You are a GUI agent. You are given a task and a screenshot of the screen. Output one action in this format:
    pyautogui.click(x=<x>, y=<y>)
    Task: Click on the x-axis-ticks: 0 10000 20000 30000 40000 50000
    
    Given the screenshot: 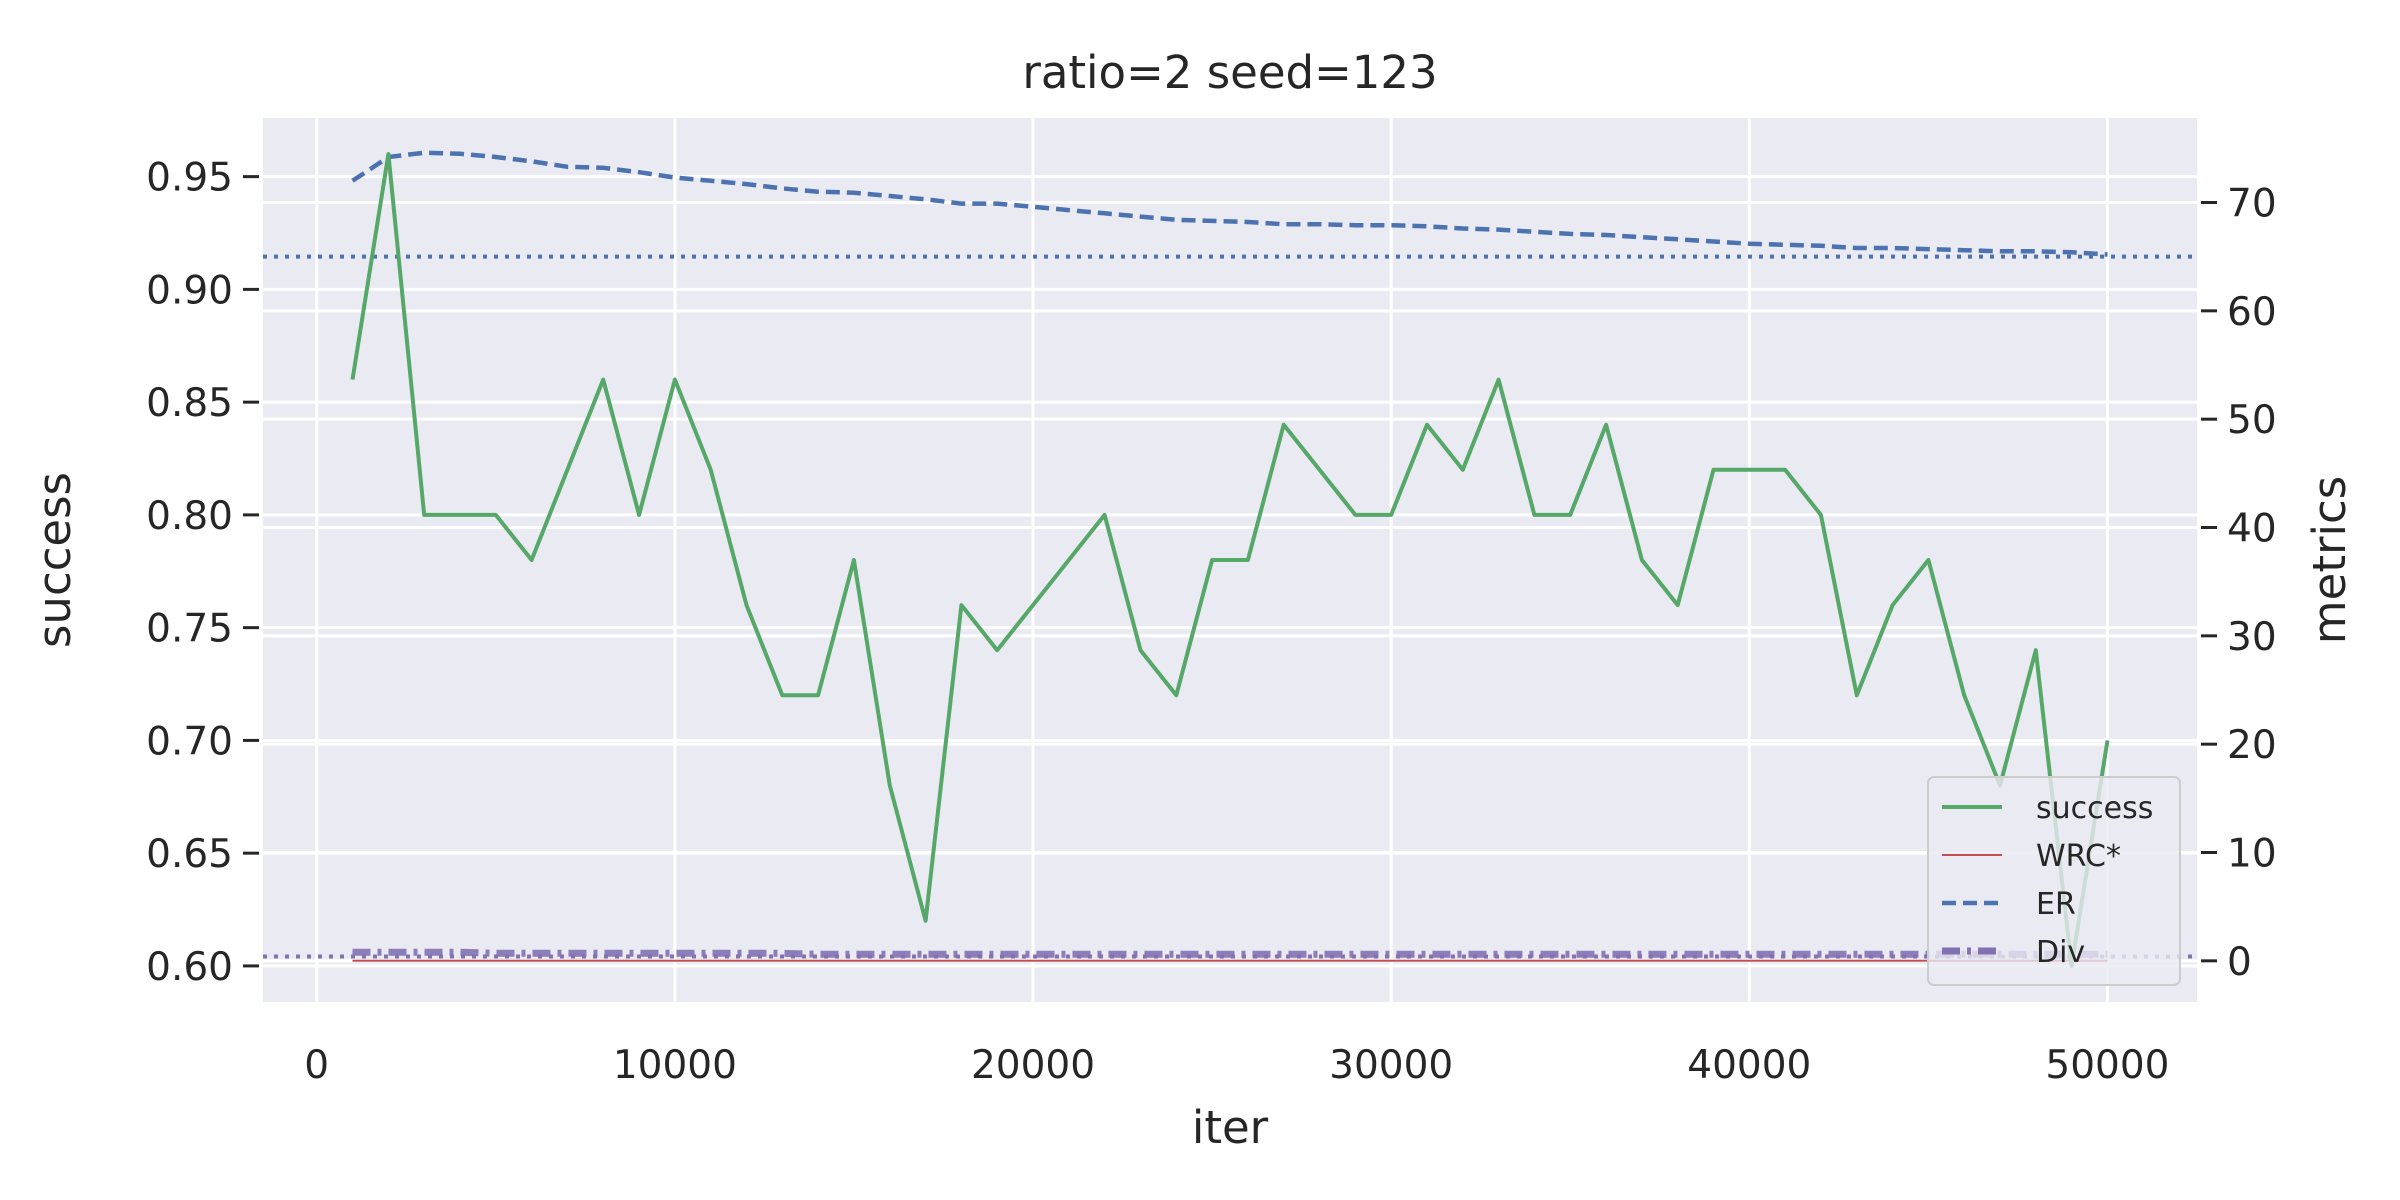 What is the action you would take?
    pyautogui.click(x=1236, y=1065)
    